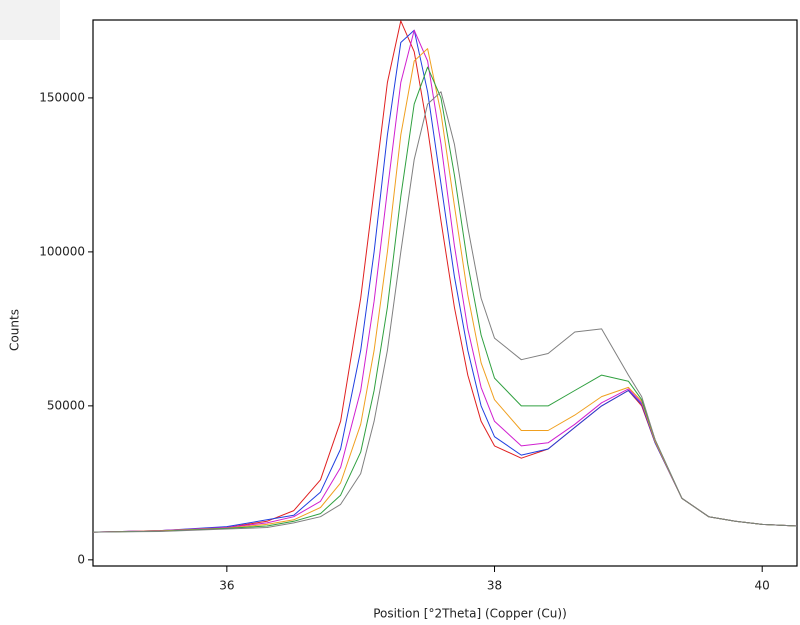  I want to click on x-axis-title: Position [°2Theta] (Copper (Cu)), so click(470, 614).